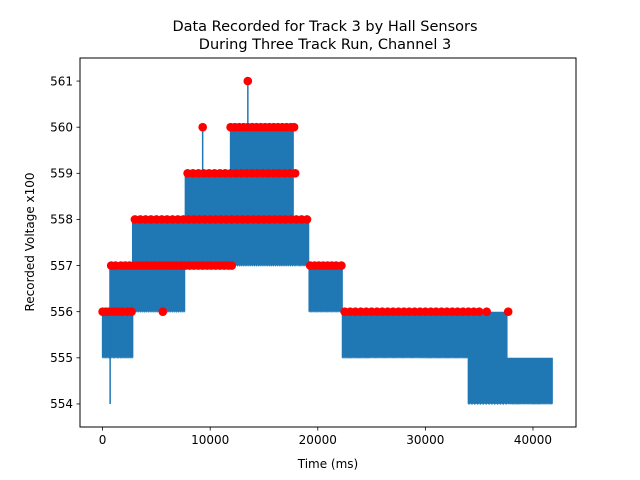 The width and height of the screenshot is (640, 480). Describe the element at coordinates (30, 241) in the screenshot. I see `y-axis-label: Recorded Voltage x100` at that location.